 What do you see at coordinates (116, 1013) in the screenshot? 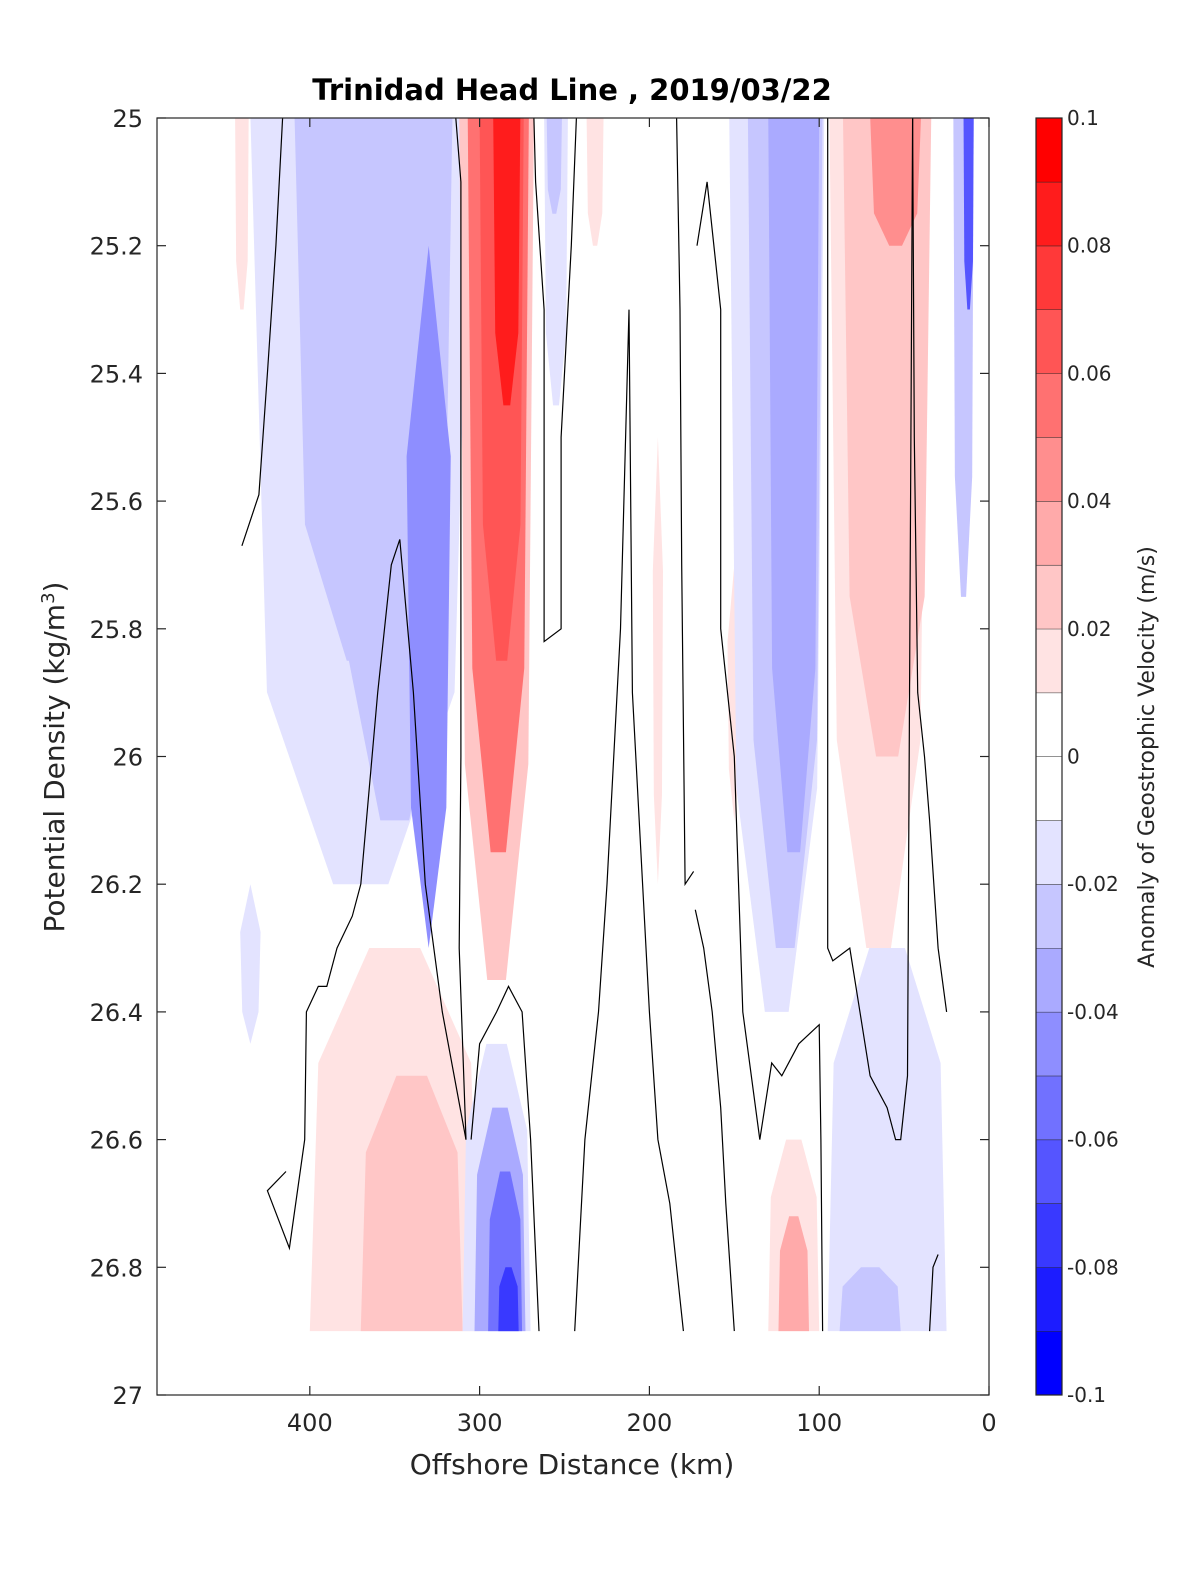
I see `y-tick-label: 26.4` at bounding box center [116, 1013].